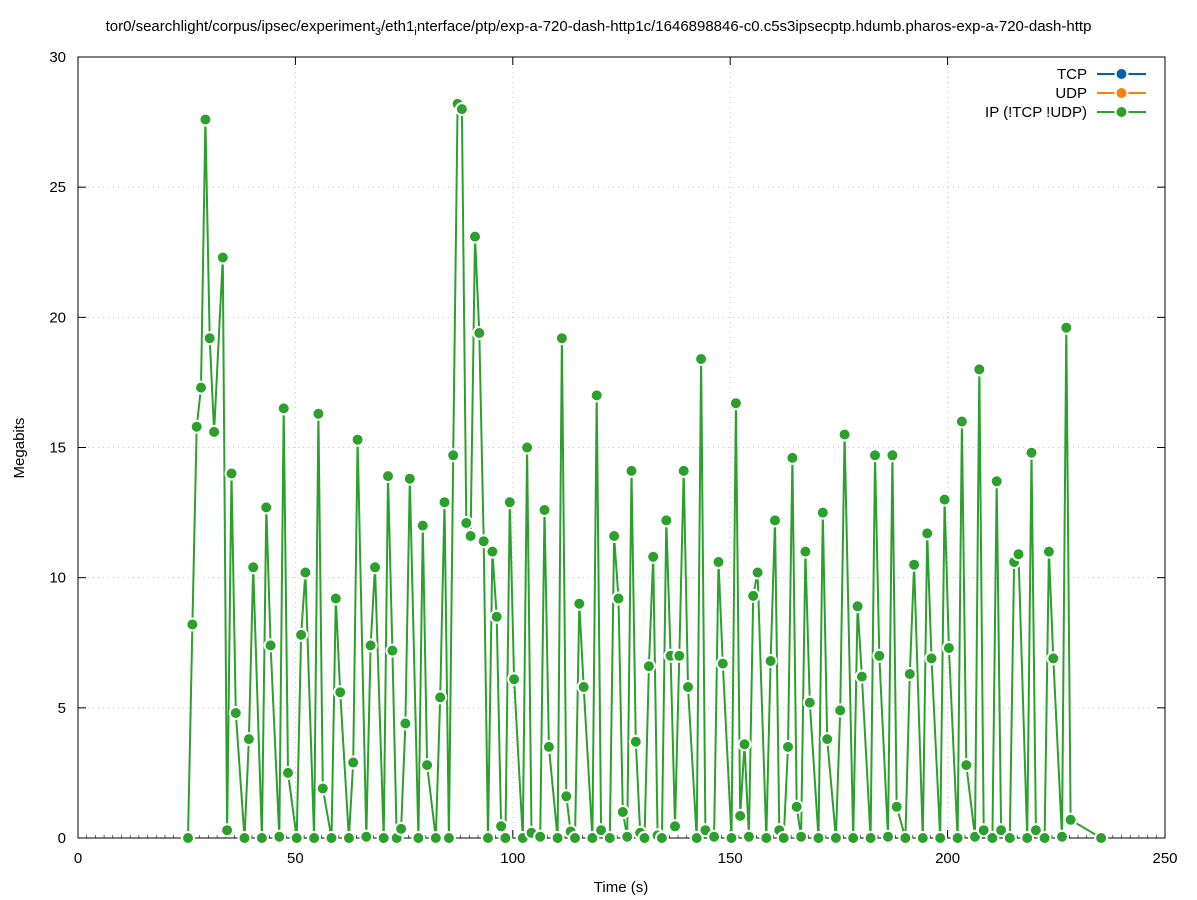 This screenshot has width=1197, height=900. I want to click on x-axis-label: Time (s), so click(621, 887).